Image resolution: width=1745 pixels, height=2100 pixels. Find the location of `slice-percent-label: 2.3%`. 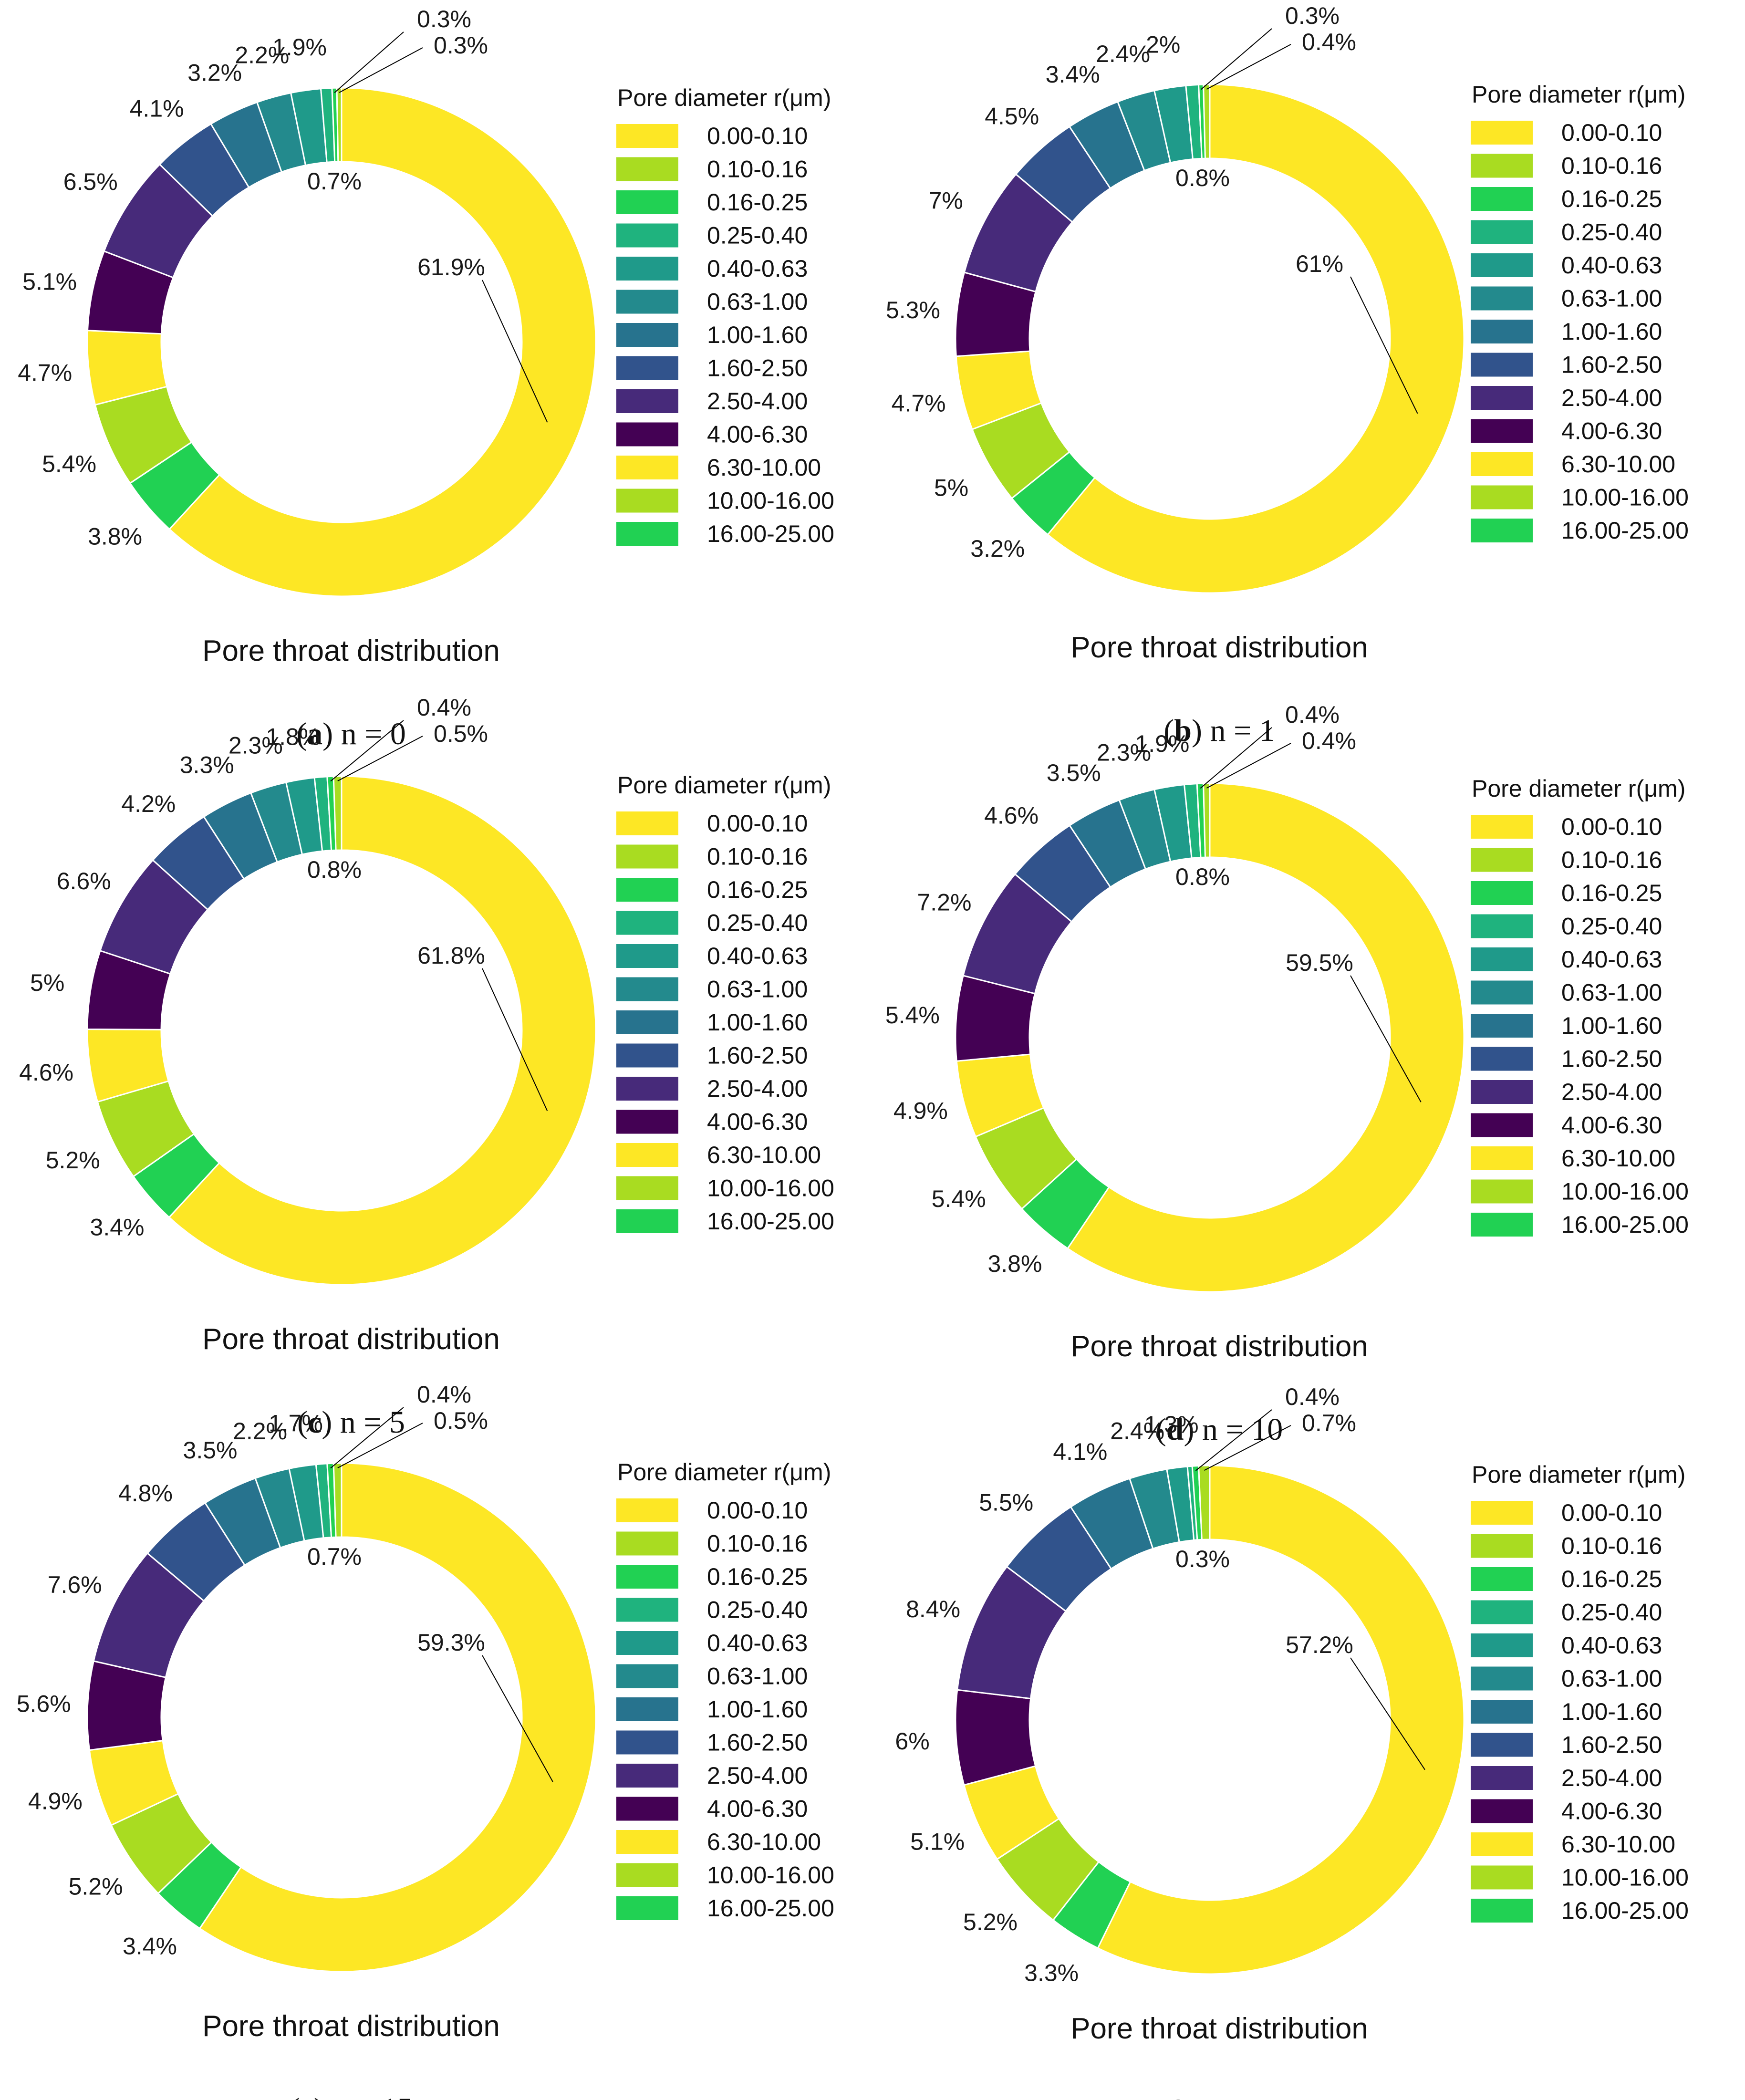

slice-percent-label: 2.3% is located at coordinates (256, 745).